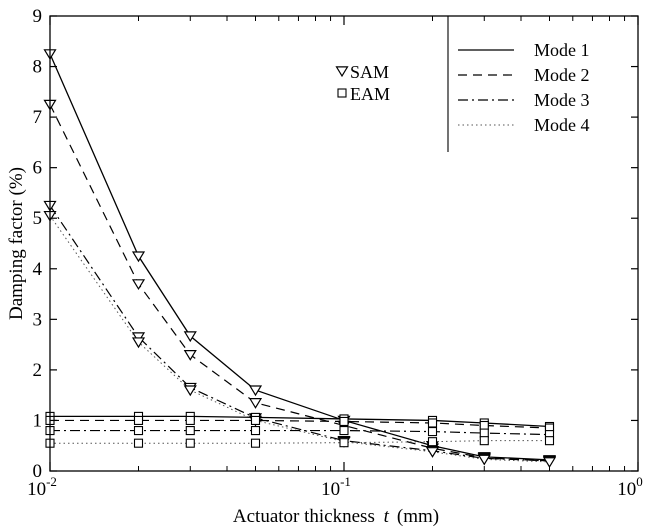 This screenshot has width=664, height=528. I want to click on legend-label-mode-3: Mode 3, so click(562, 100).